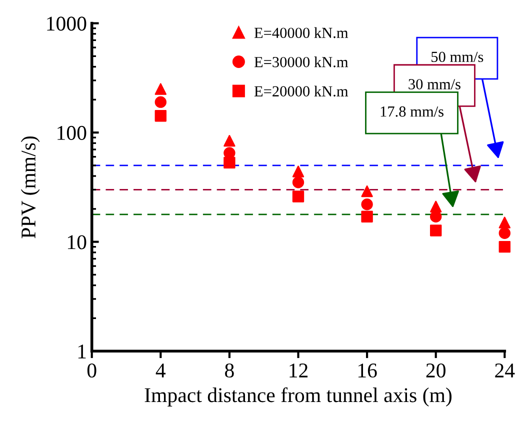  I want to click on y-axis-title: PPV (mm/s), so click(30, 187).